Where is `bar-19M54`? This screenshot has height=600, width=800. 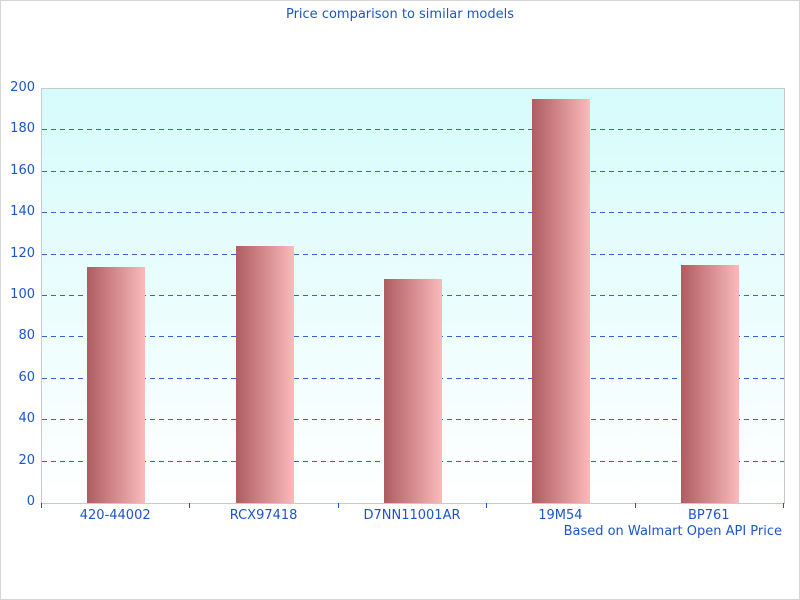
bar-19M54 is located at coordinates (561, 301).